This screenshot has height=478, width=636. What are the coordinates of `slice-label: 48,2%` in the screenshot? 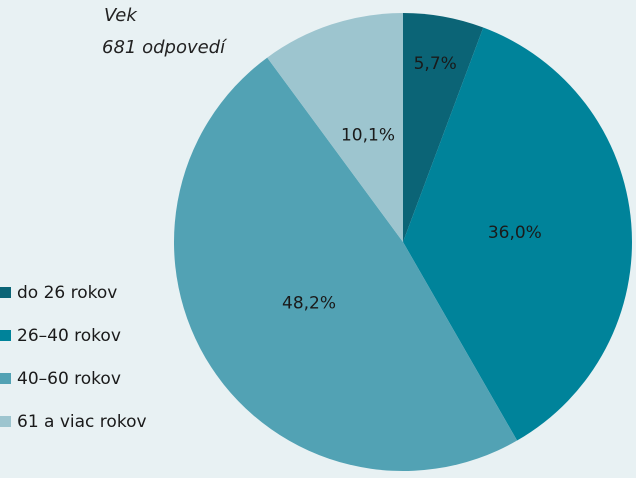 It's located at (309, 303).